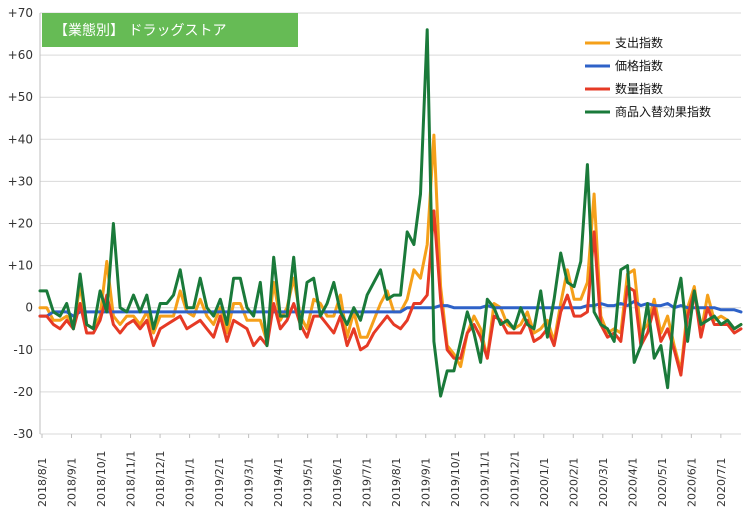 Image resolution: width=745 pixels, height=514 pixels. I want to click on y-tick-label: -10, so click(23, 350).